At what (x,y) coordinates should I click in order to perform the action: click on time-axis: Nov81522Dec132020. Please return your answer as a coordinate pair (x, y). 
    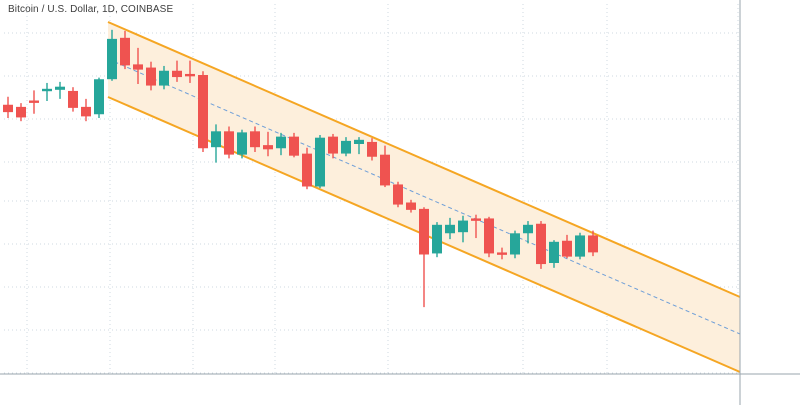
    Looking at the image, I should click on (400, 389).